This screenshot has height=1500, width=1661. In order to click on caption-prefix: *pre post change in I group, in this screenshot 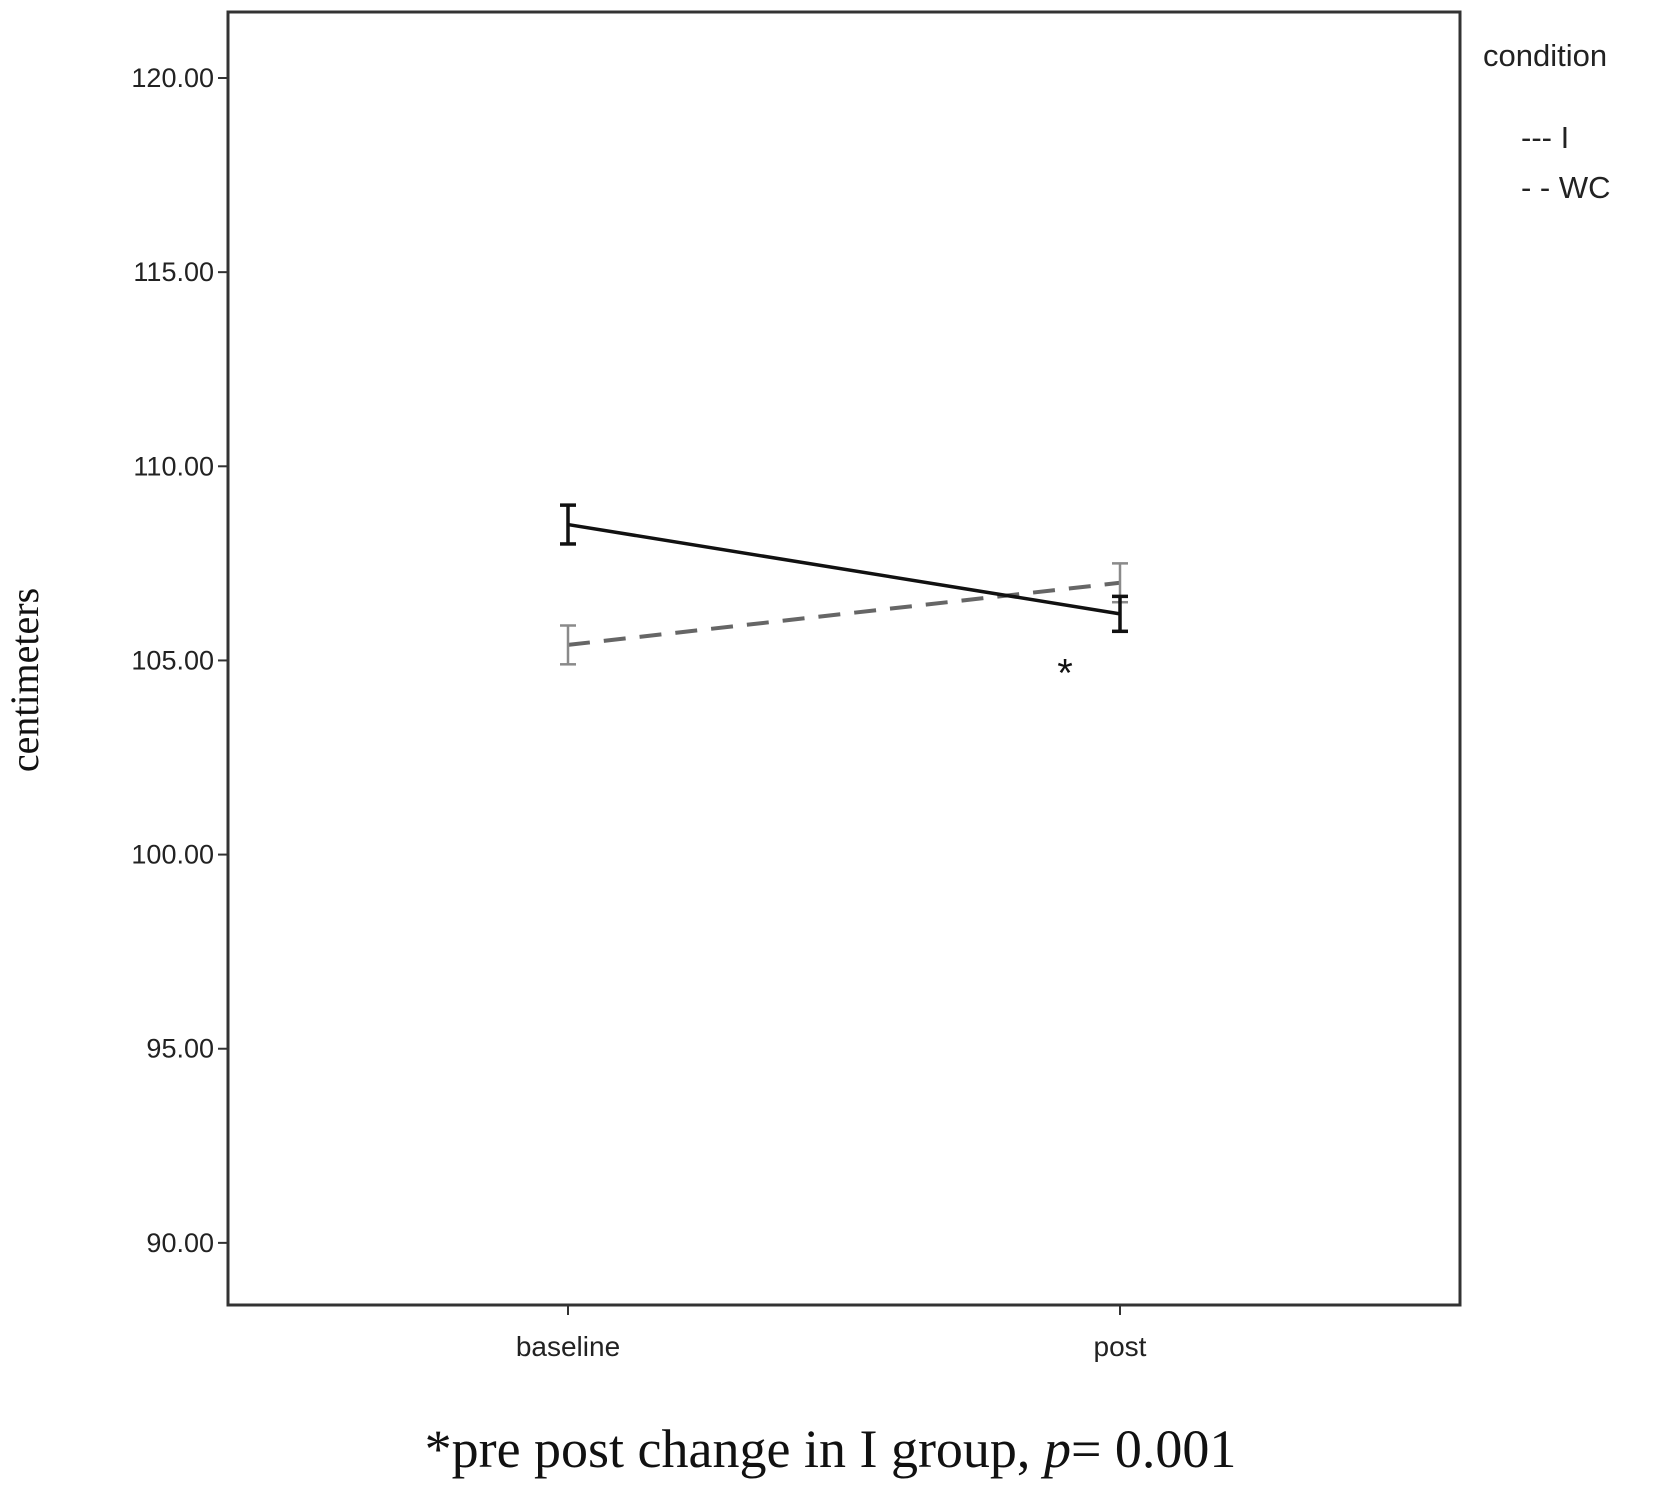, I will do `click(734, 1449)`.